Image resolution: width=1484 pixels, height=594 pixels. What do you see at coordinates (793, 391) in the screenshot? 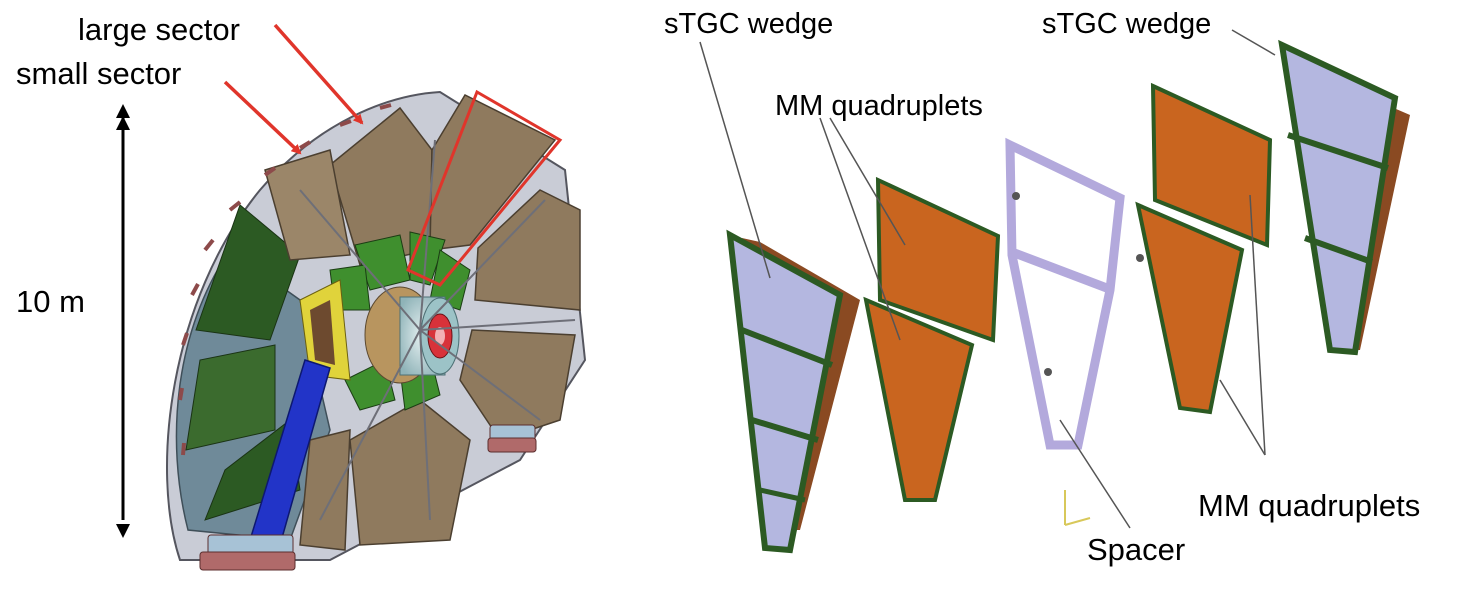
I see `stgc-wedge-left` at bounding box center [793, 391].